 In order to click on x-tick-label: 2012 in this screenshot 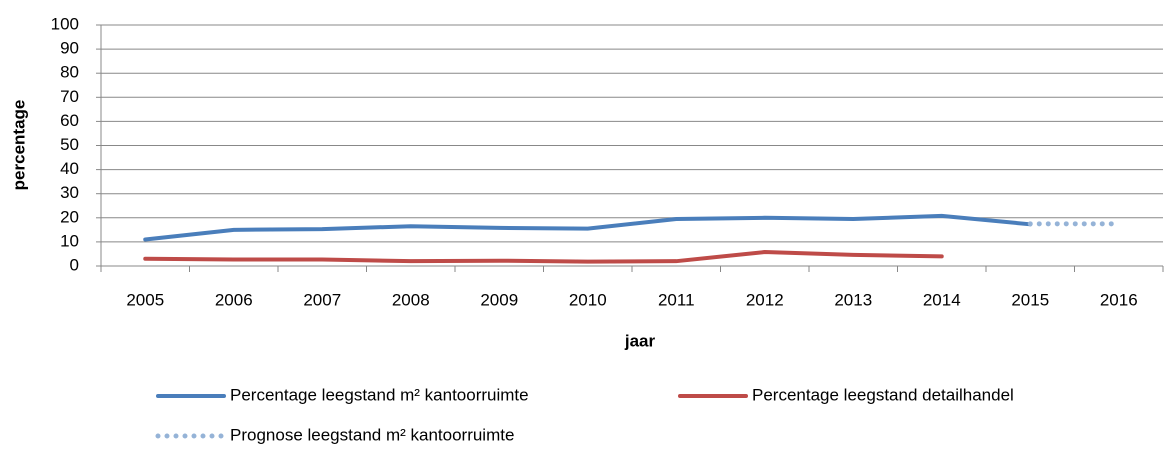, I will do `click(765, 299)`.